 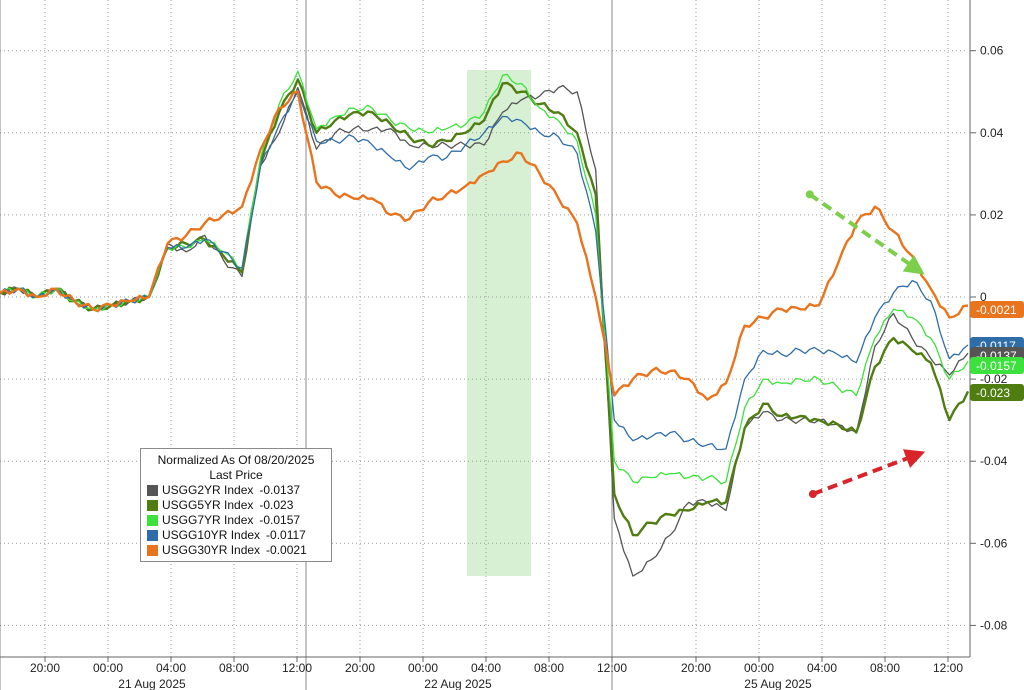 What do you see at coordinates (994, 625) in the screenshot?
I see `y-tick-label: -0.08` at bounding box center [994, 625].